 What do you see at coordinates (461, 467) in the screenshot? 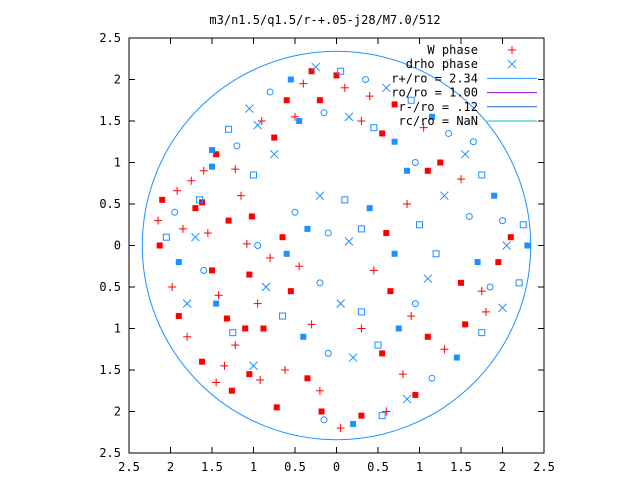
I see `x-tick-label-8: 1.5` at bounding box center [461, 467].